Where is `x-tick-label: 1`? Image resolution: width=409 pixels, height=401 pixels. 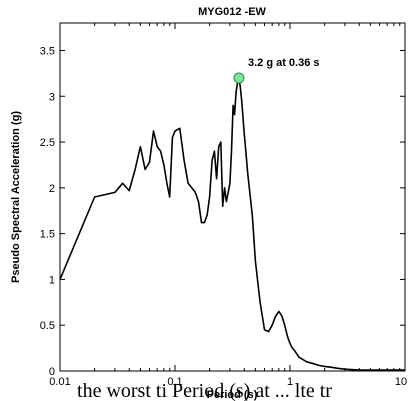
x-tick-label: 1 is located at coordinates (290, 382).